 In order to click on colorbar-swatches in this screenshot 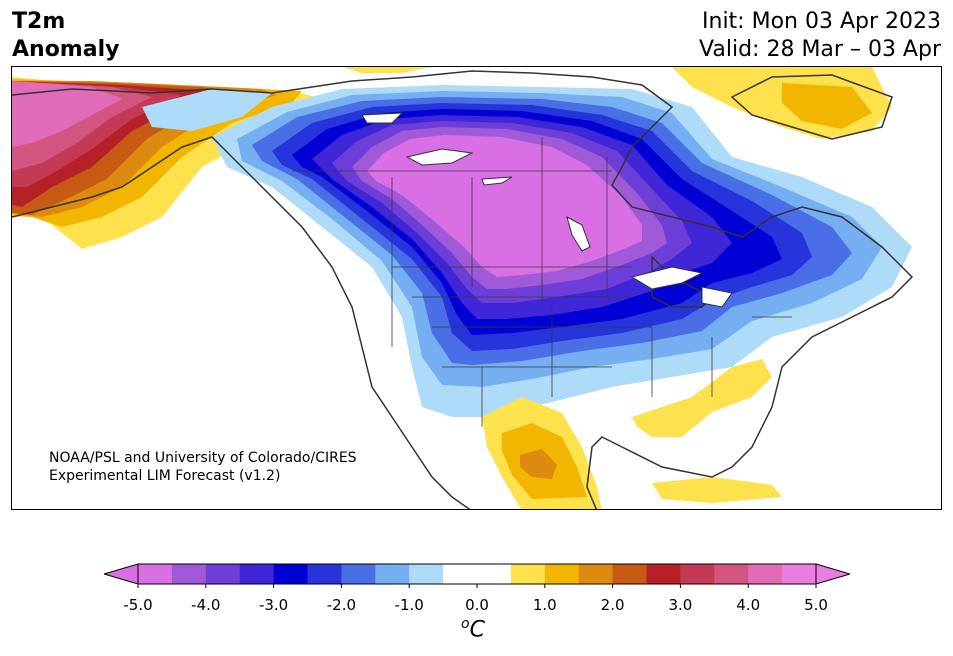, I will do `click(477, 574)`.